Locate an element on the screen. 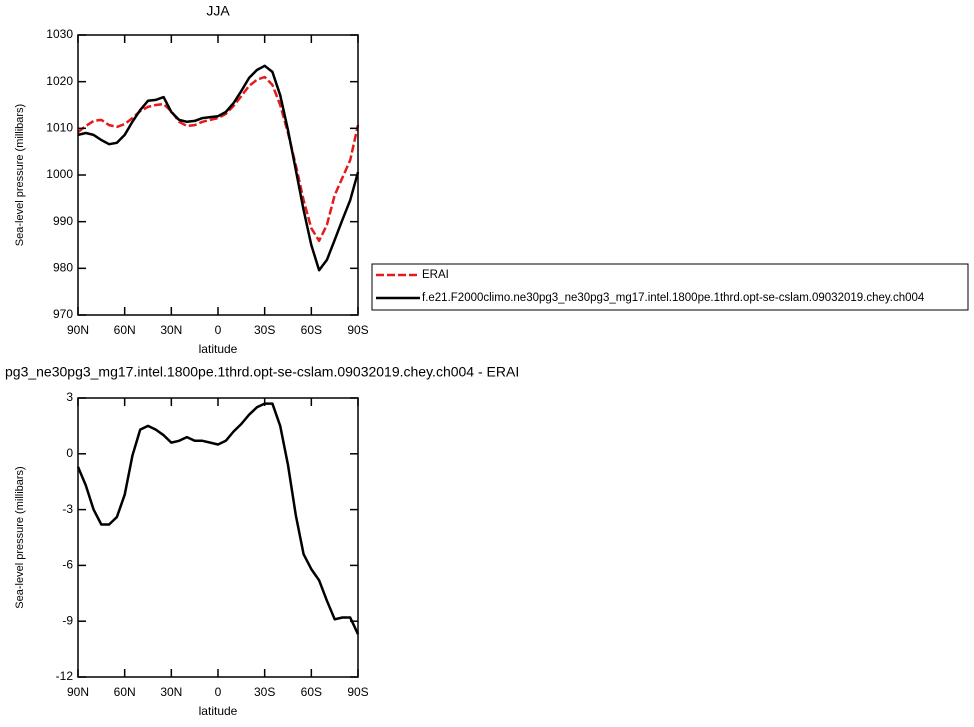  y-tick-label: 1010 is located at coordinates (59, 128).